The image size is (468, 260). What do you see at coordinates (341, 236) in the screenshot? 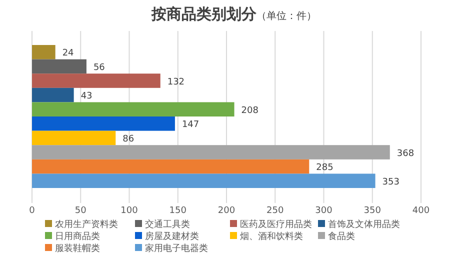
I see `legend-label: 食品类` at bounding box center [341, 236].